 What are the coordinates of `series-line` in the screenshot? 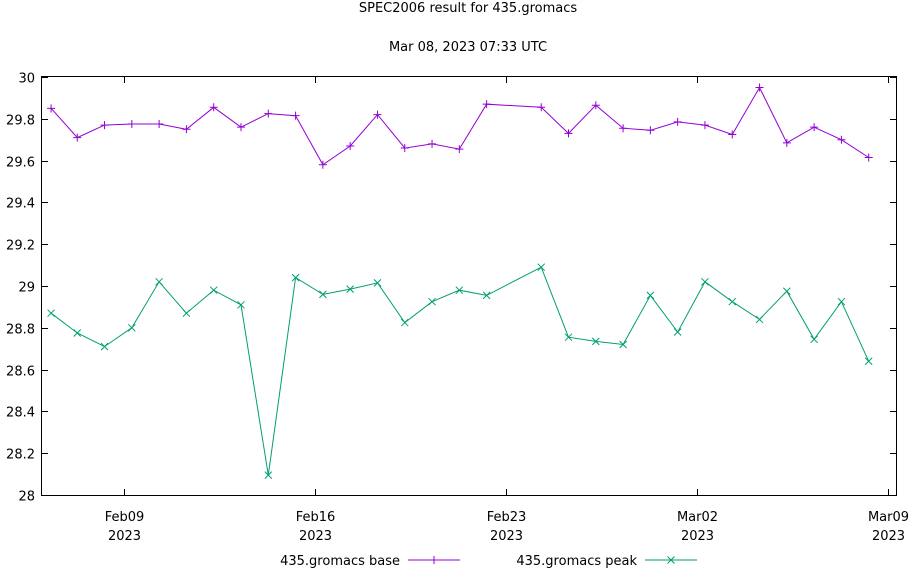 It's located at (459, 126).